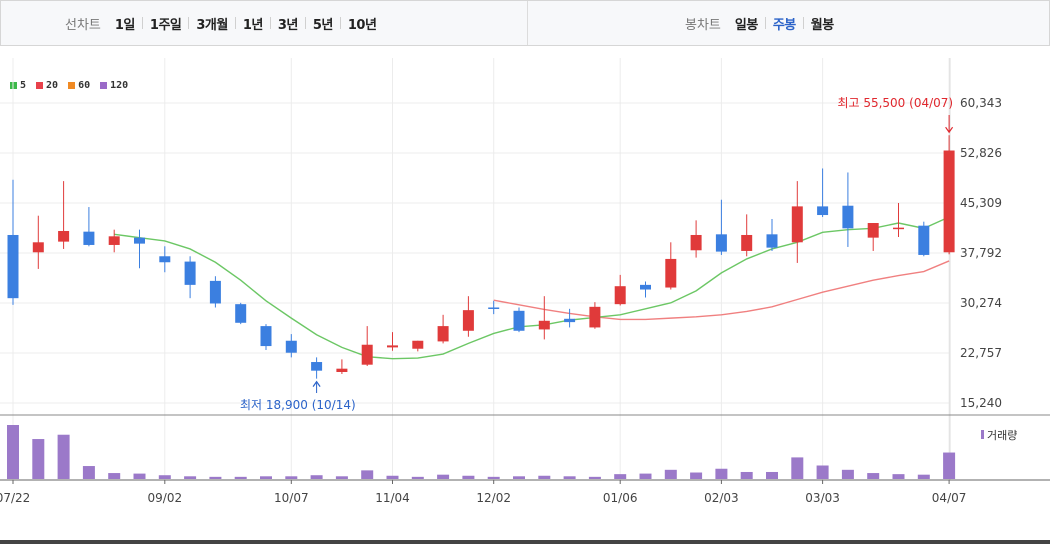 This screenshot has height=544, width=1050. What do you see at coordinates (703, 25) in the screenshot?
I see `candle-chart-label: 봉차트` at bounding box center [703, 25].